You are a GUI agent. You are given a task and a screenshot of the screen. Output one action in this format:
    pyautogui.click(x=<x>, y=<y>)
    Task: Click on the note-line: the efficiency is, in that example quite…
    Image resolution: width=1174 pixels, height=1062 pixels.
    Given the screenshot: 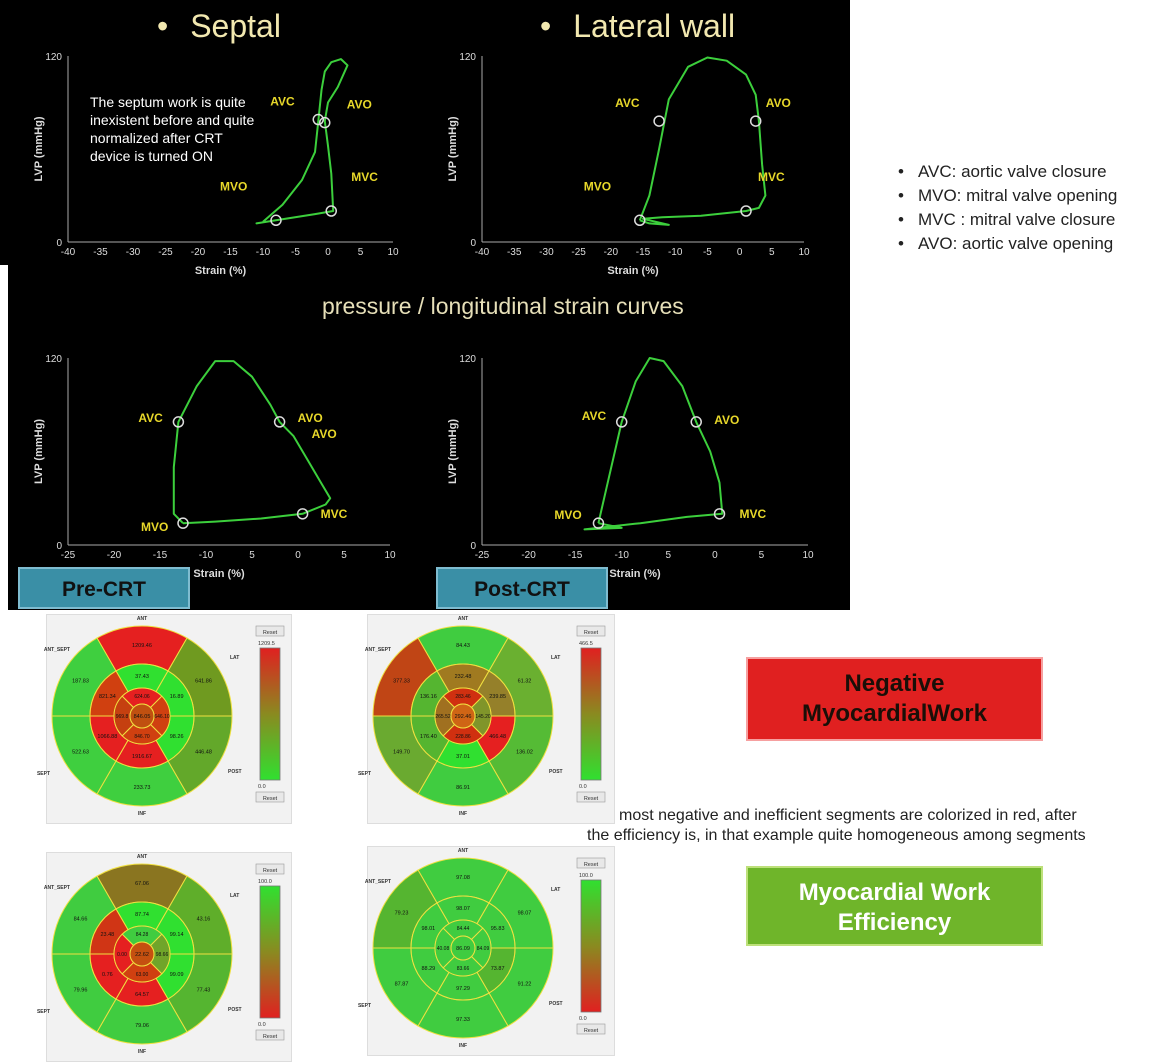 What is the action you would take?
    pyautogui.click(x=836, y=835)
    